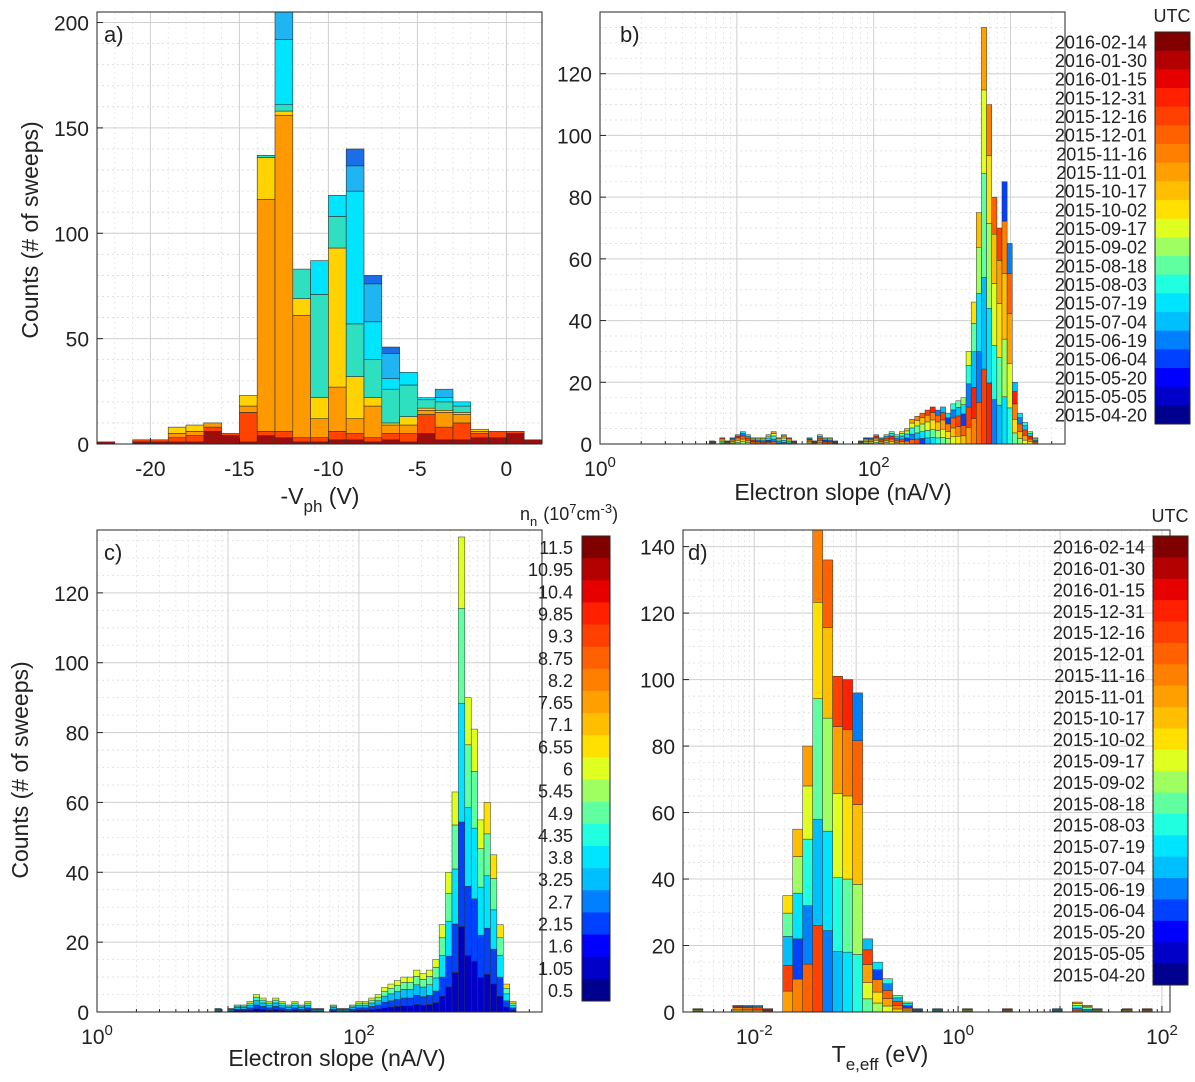 The height and width of the screenshot is (1082, 1195). I want to click on colorbar-title: UTC, so click(1172, 16).